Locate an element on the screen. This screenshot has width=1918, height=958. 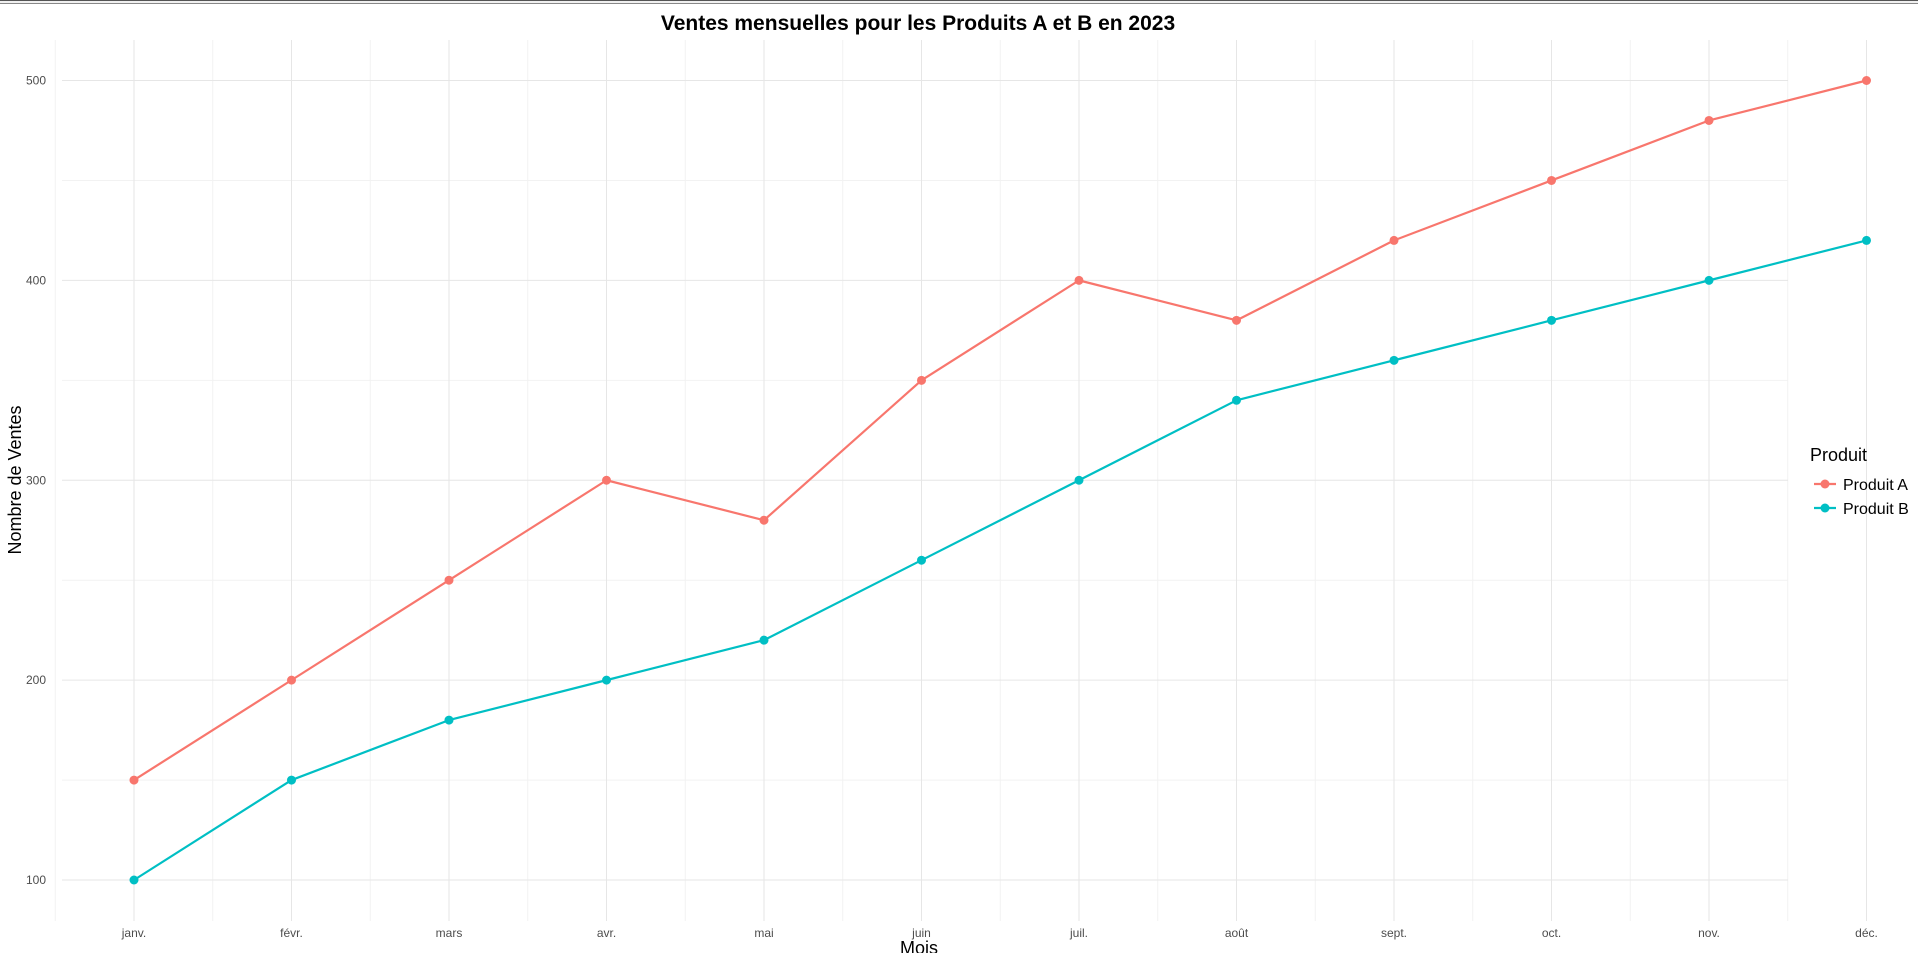
x-tick-label: sept. is located at coordinates (1394, 933).